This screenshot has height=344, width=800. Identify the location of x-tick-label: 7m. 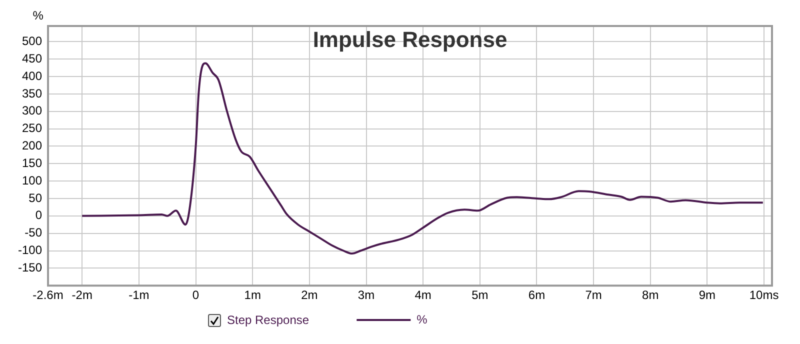
(593, 295).